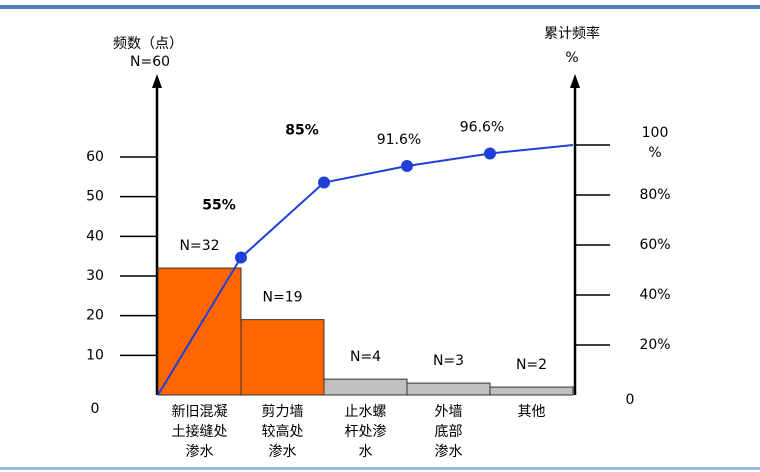 This screenshot has width=760, height=472. What do you see at coordinates (366, 432) in the screenshot?
I see `x-tick-label: 止水螺杆处渗水` at bounding box center [366, 432].